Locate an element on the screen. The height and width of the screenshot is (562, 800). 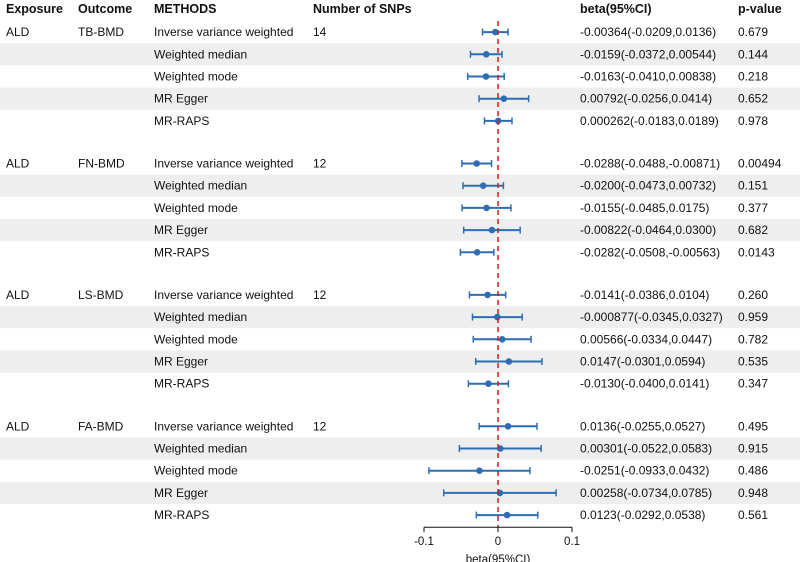
header-outcome: Outcome is located at coordinates (105, 9).